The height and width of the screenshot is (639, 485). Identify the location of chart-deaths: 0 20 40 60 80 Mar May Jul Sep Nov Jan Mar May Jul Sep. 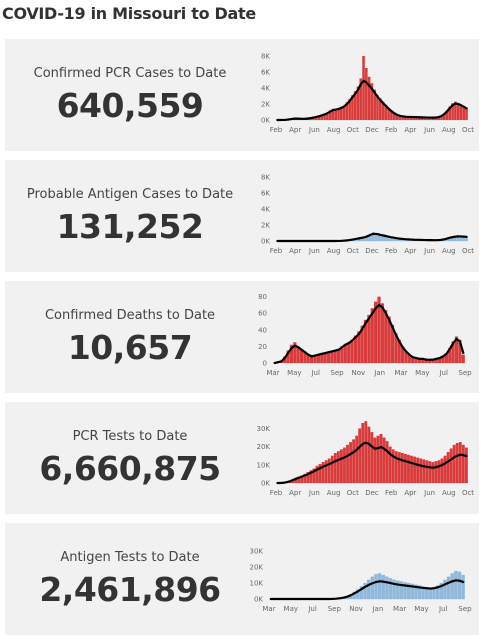
(365, 335).